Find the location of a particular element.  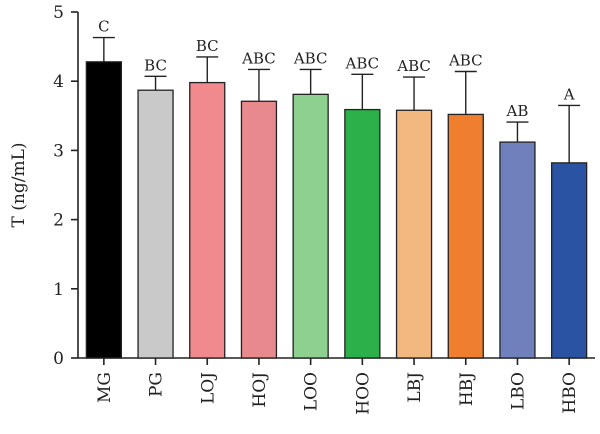

x-axis: MG PG LOJ HOJ LOO HOO LBJ HBJ LBO HBO is located at coordinates (336, 386).